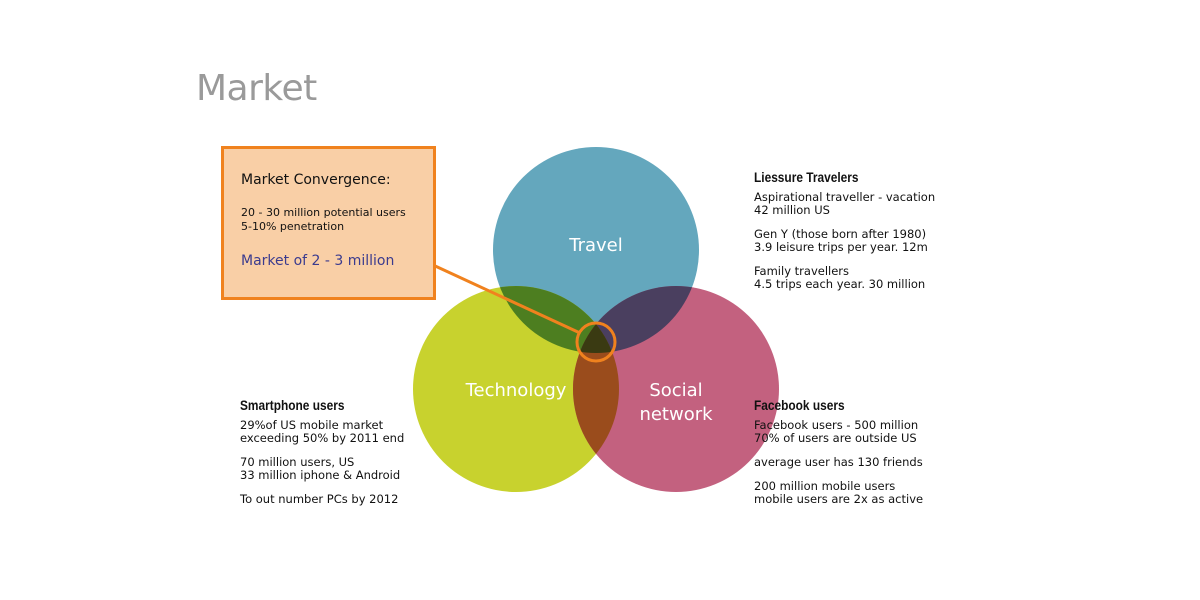 The image size is (1200, 600). What do you see at coordinates (841, 247) in the screenshot?
I see `leisure-line: 3.9 leisure trips per year. 12m` at bounding box center [841, 247].